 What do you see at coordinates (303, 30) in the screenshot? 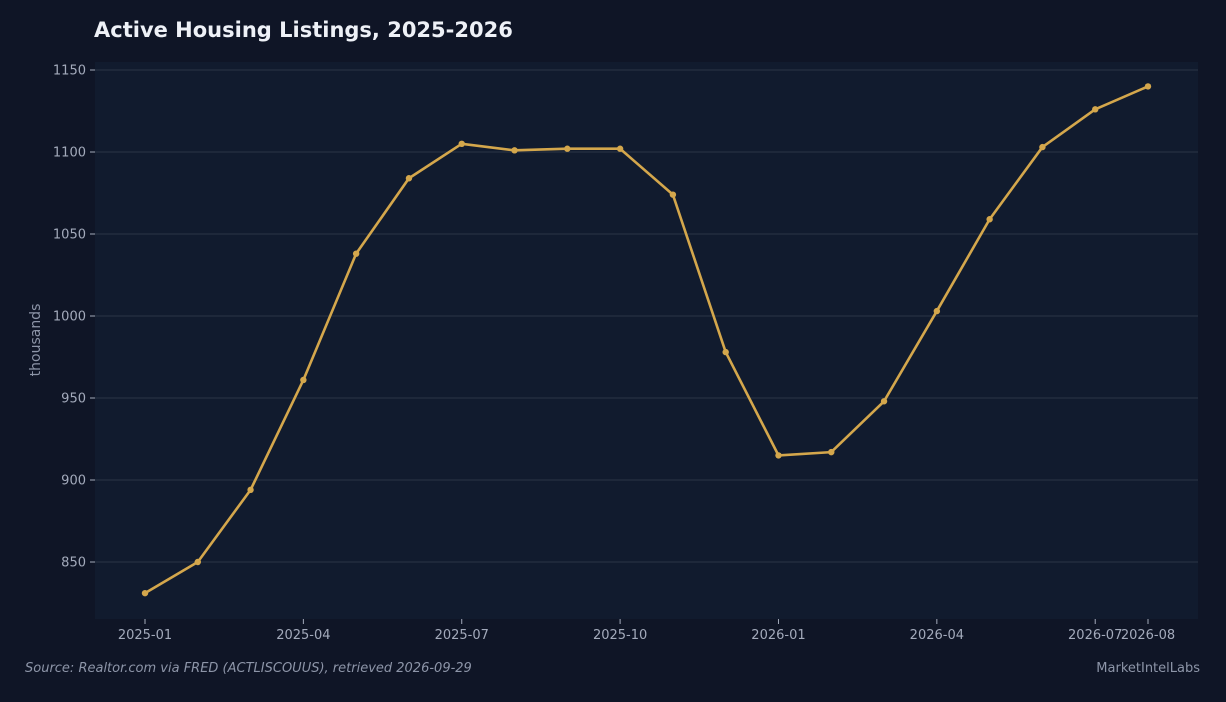
I see `chart-title: Active Housing Listings, 2025-2026` at bounding box center [303, 30].